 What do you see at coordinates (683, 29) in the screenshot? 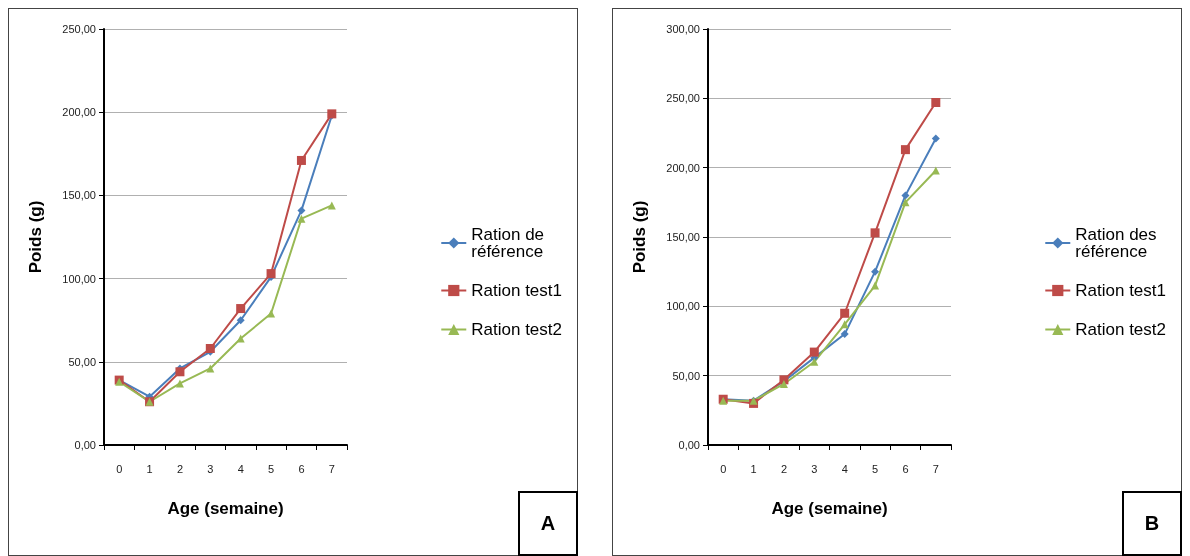
I see `y-tick-label: 300,00` at bounding box center [683, 29].